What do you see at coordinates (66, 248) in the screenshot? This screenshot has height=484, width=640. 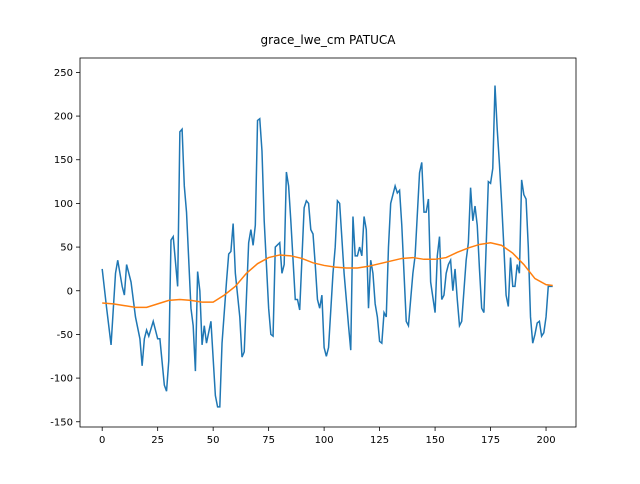 I see `y-tick-label: 50` at bounding box center [66, 248].